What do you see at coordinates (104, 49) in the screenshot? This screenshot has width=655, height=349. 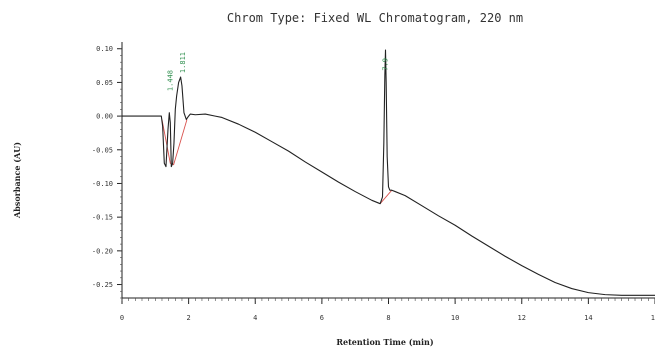 I see `y-tick-label: 0.10` at bounding box center [104, 49].